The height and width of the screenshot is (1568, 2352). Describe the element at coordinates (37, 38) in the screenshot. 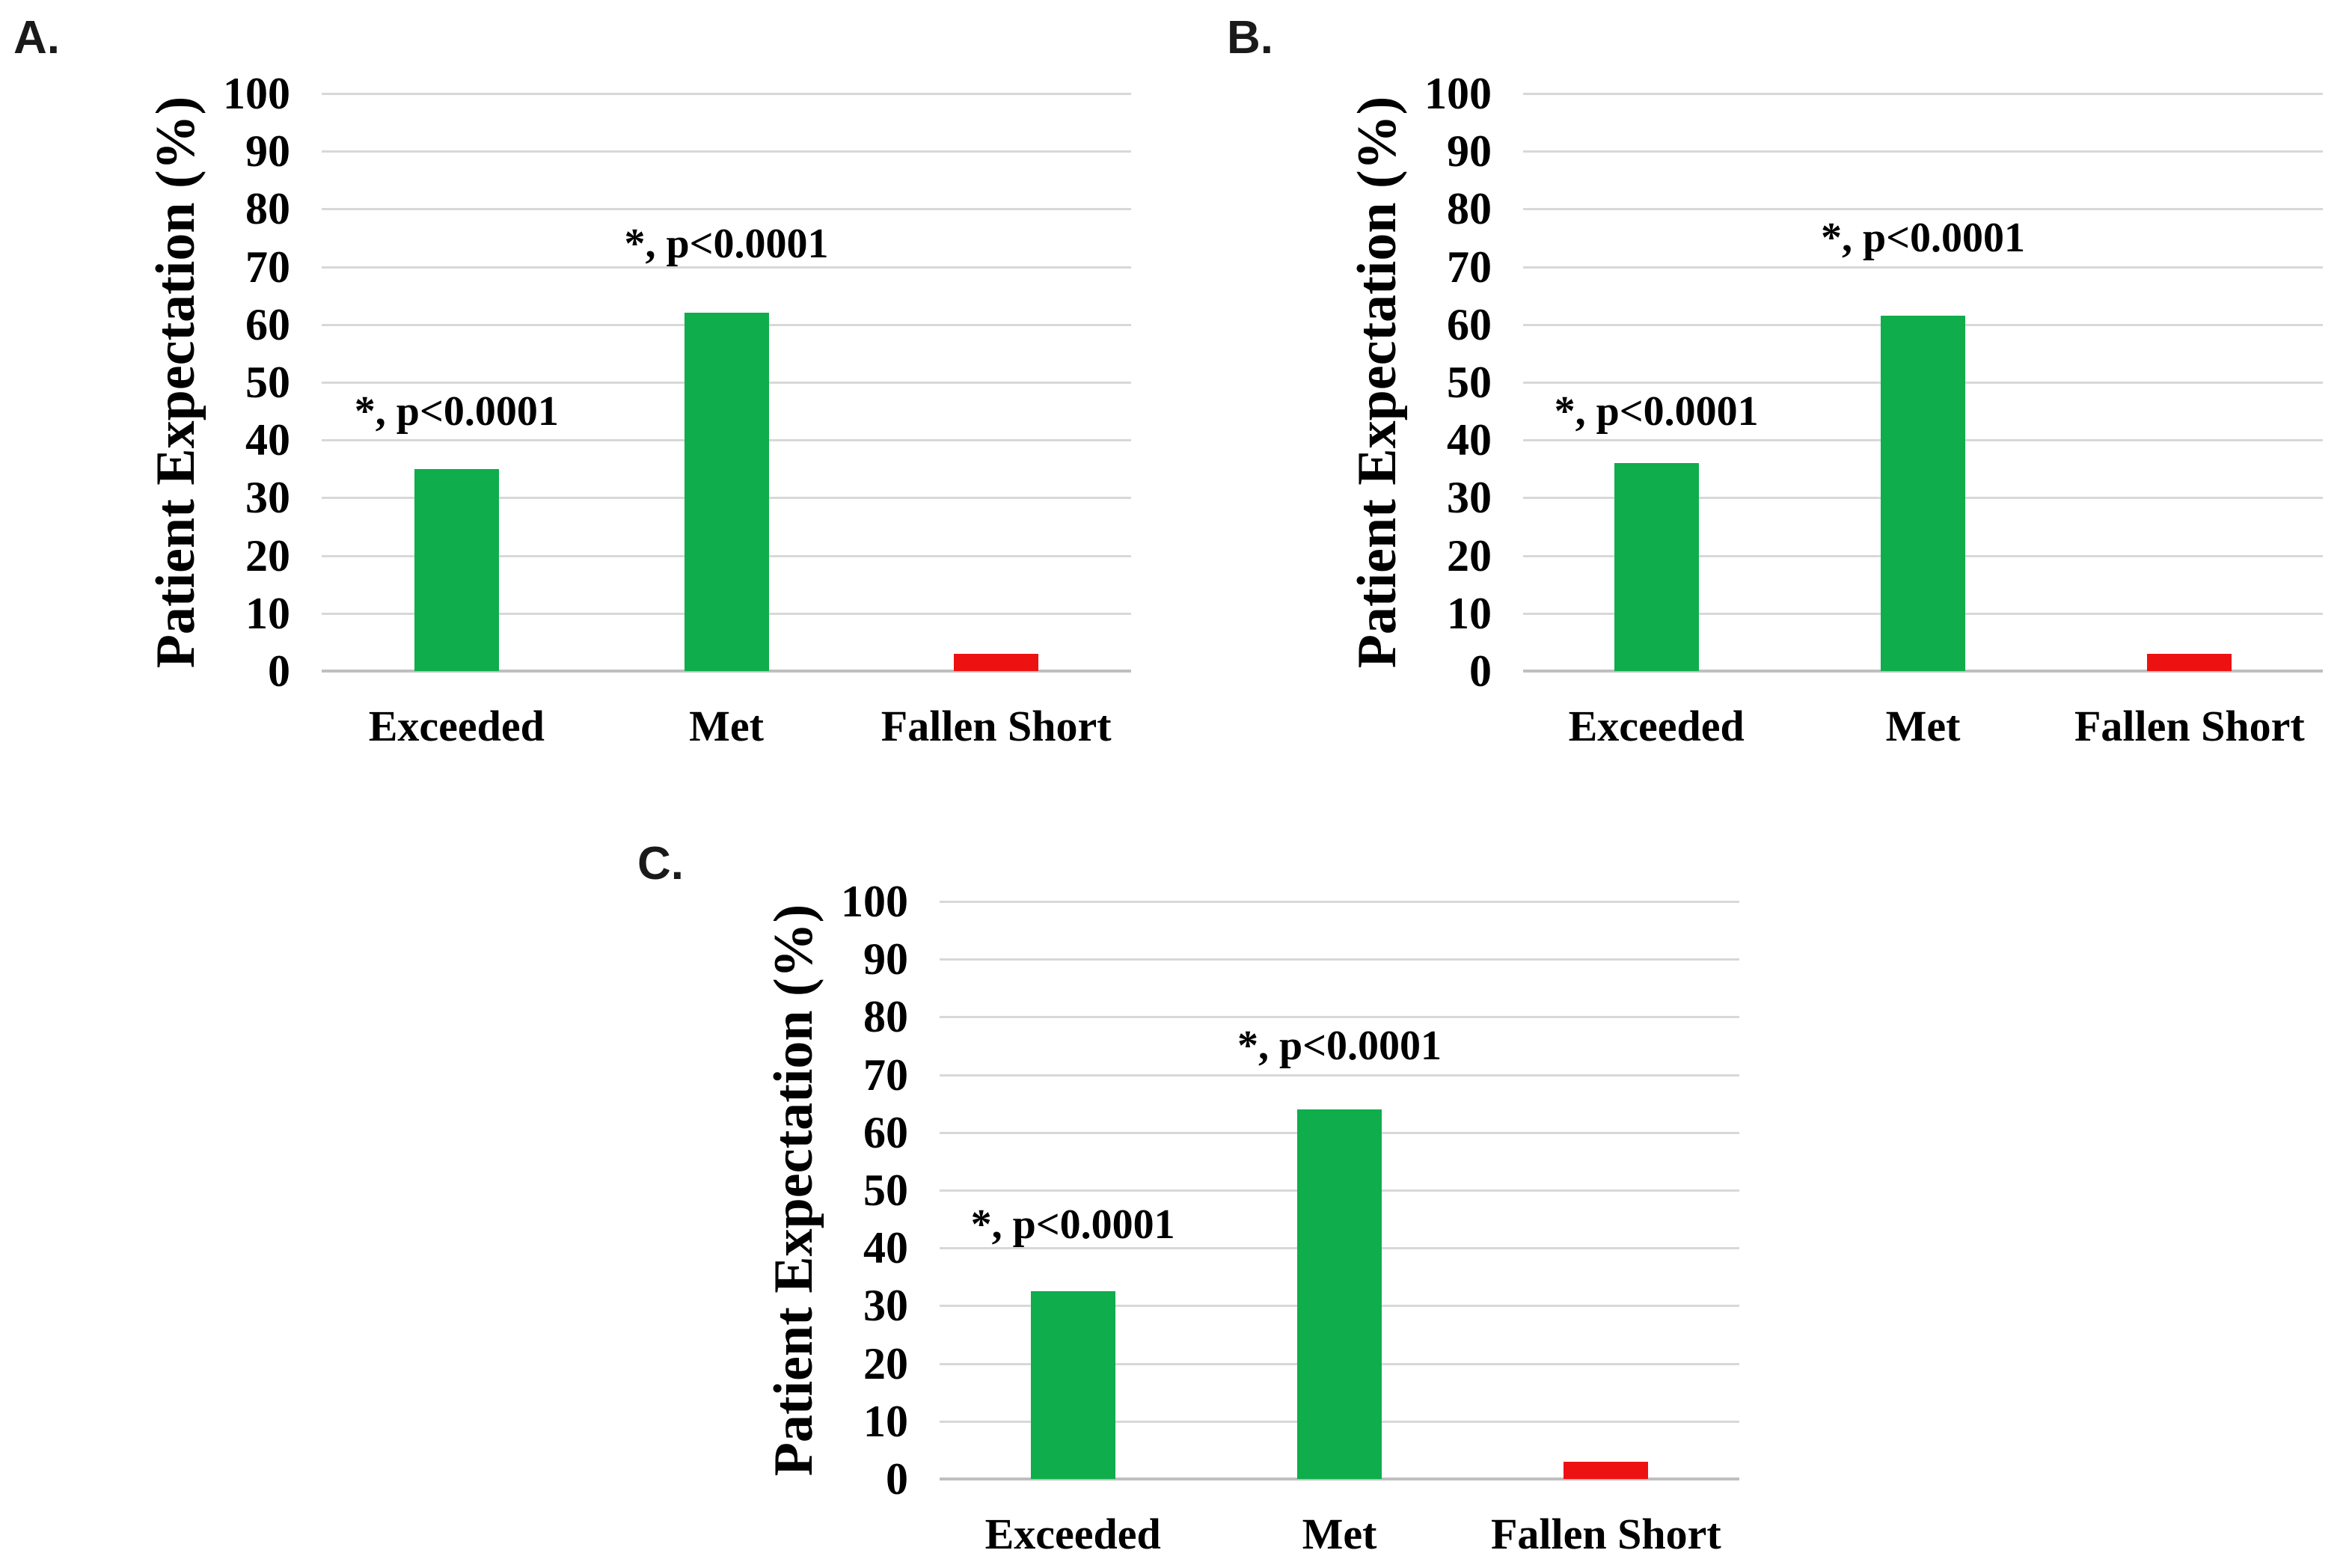

I see `panel-label-a: A.` at that location.